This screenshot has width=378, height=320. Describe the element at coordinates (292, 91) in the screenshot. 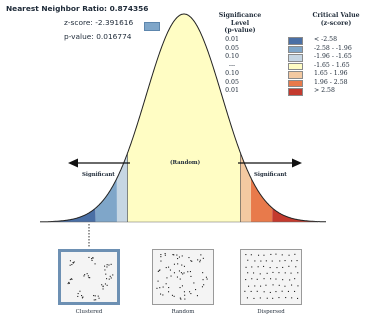

I see `legend-row: 0.01 > 2.58` at that location.